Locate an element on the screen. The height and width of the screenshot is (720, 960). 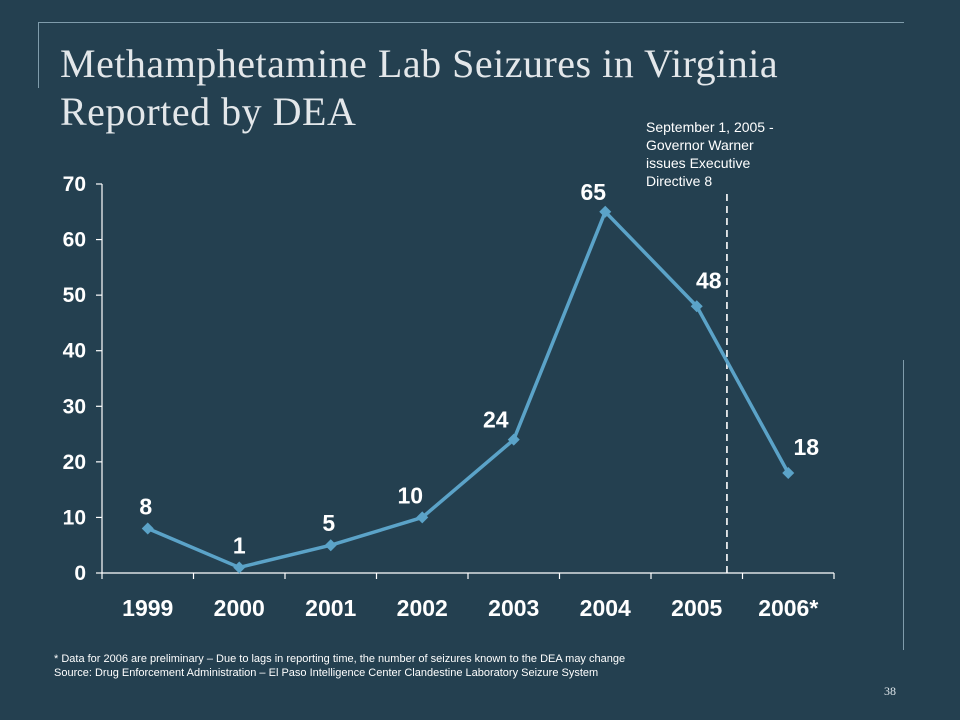
y-tick-label: 30 is located at coordinates (74, 406).